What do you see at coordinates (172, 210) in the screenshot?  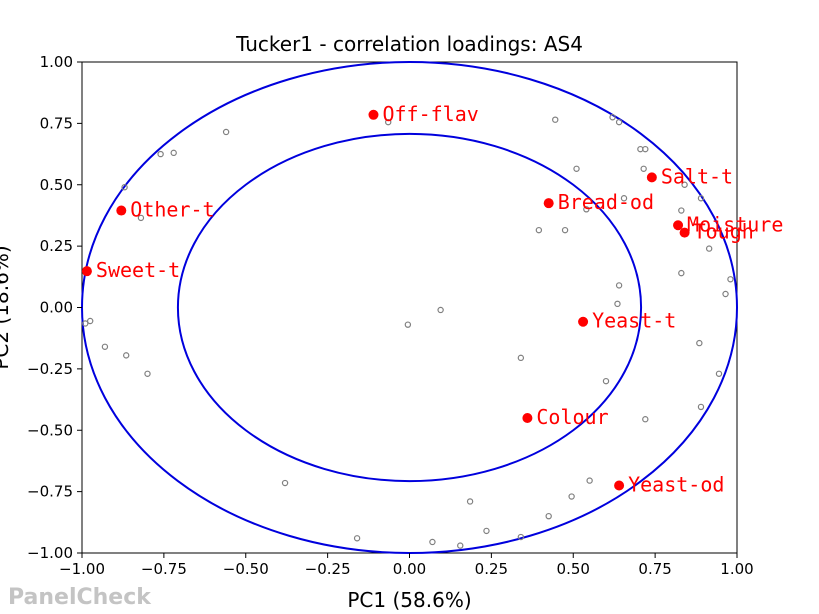 I see `attribute-label: Other-t` at bounding box center [172, 210].